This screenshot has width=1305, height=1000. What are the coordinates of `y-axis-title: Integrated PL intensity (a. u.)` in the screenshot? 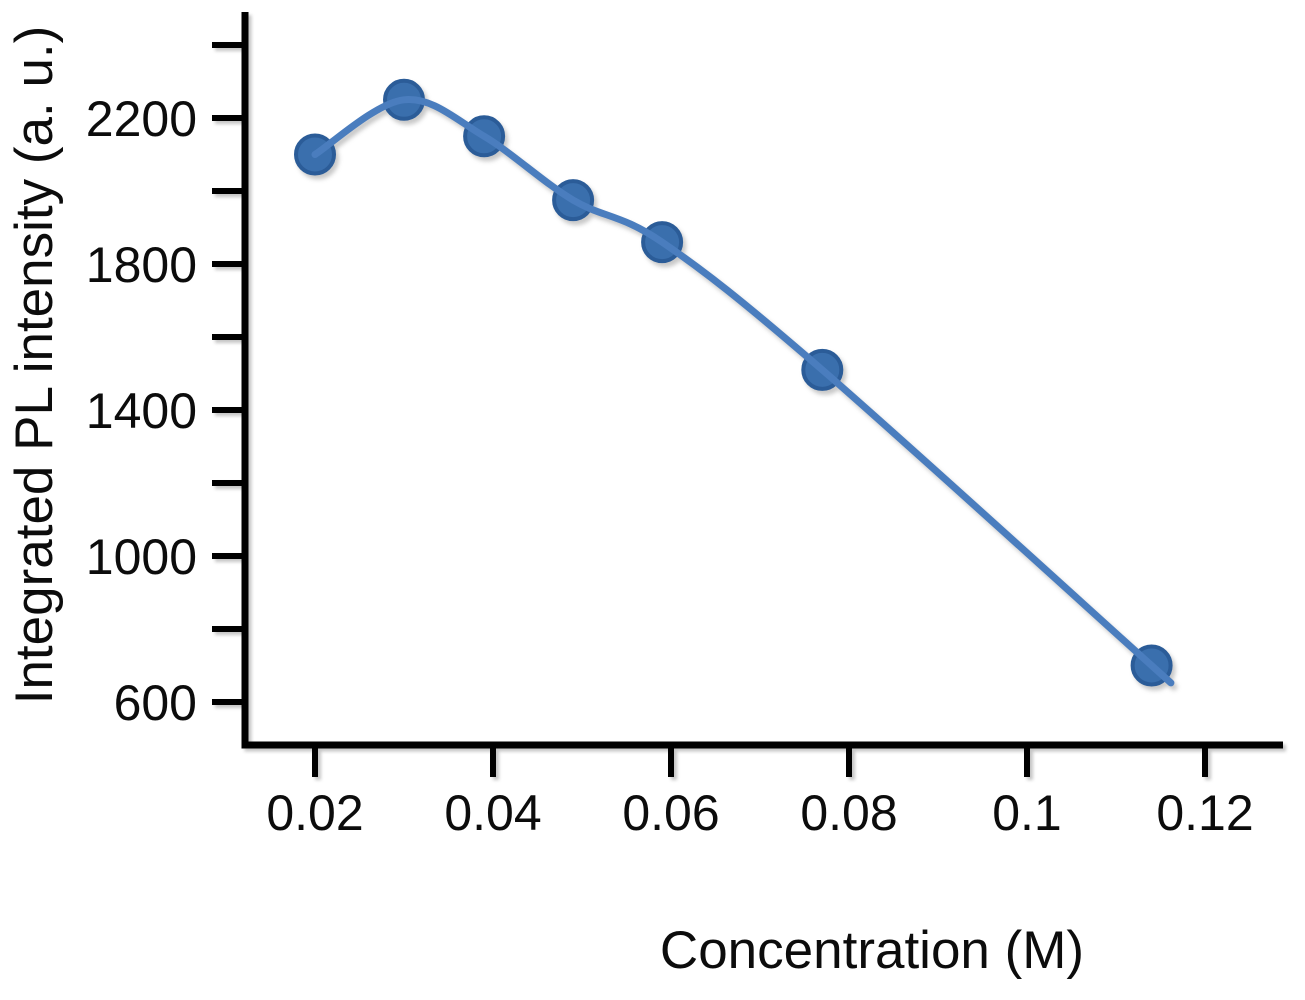 It's located at (34, 365).